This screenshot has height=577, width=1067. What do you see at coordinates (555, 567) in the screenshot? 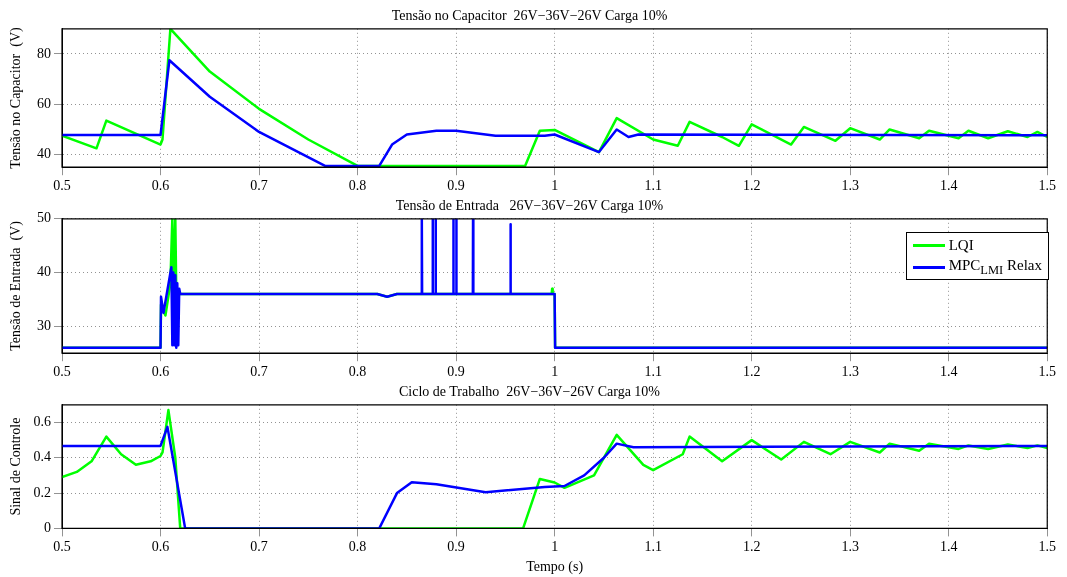
I see `x-axis-title: Tempo (s)` at bounding box center [555, 567].